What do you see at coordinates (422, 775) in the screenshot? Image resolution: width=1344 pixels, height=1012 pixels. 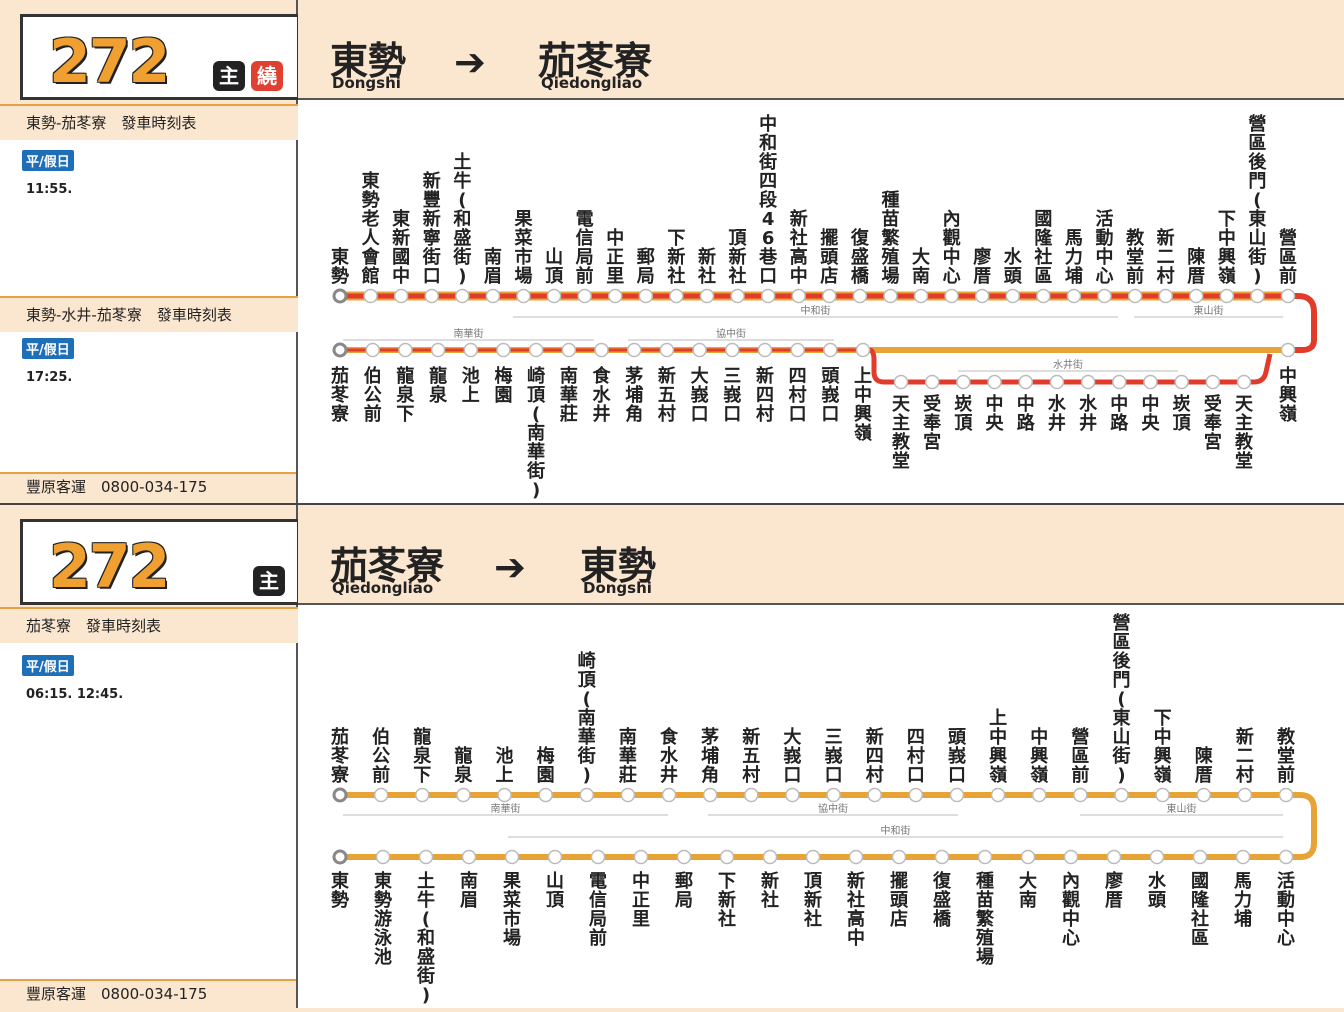 I see `stop-label-char: 下` at bounding box center [422, 775].